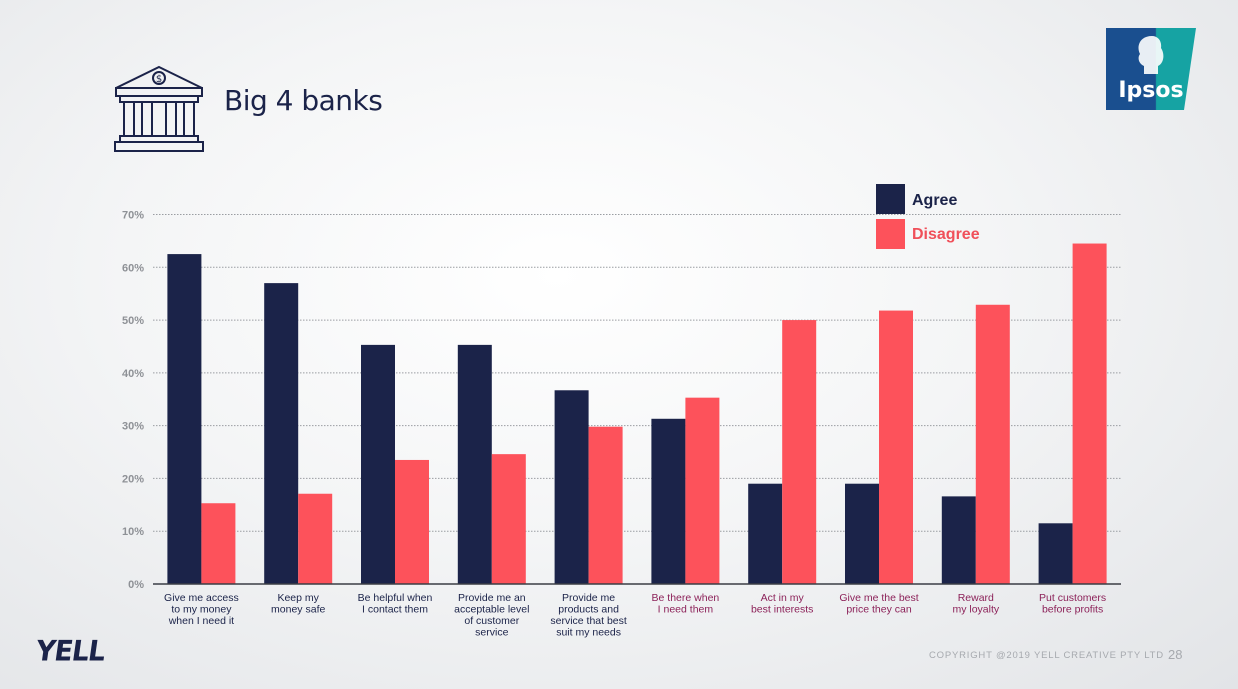  Describe the element at coordinates (159, 108) in the screenshot. I see `bank-icon: $` at that location.